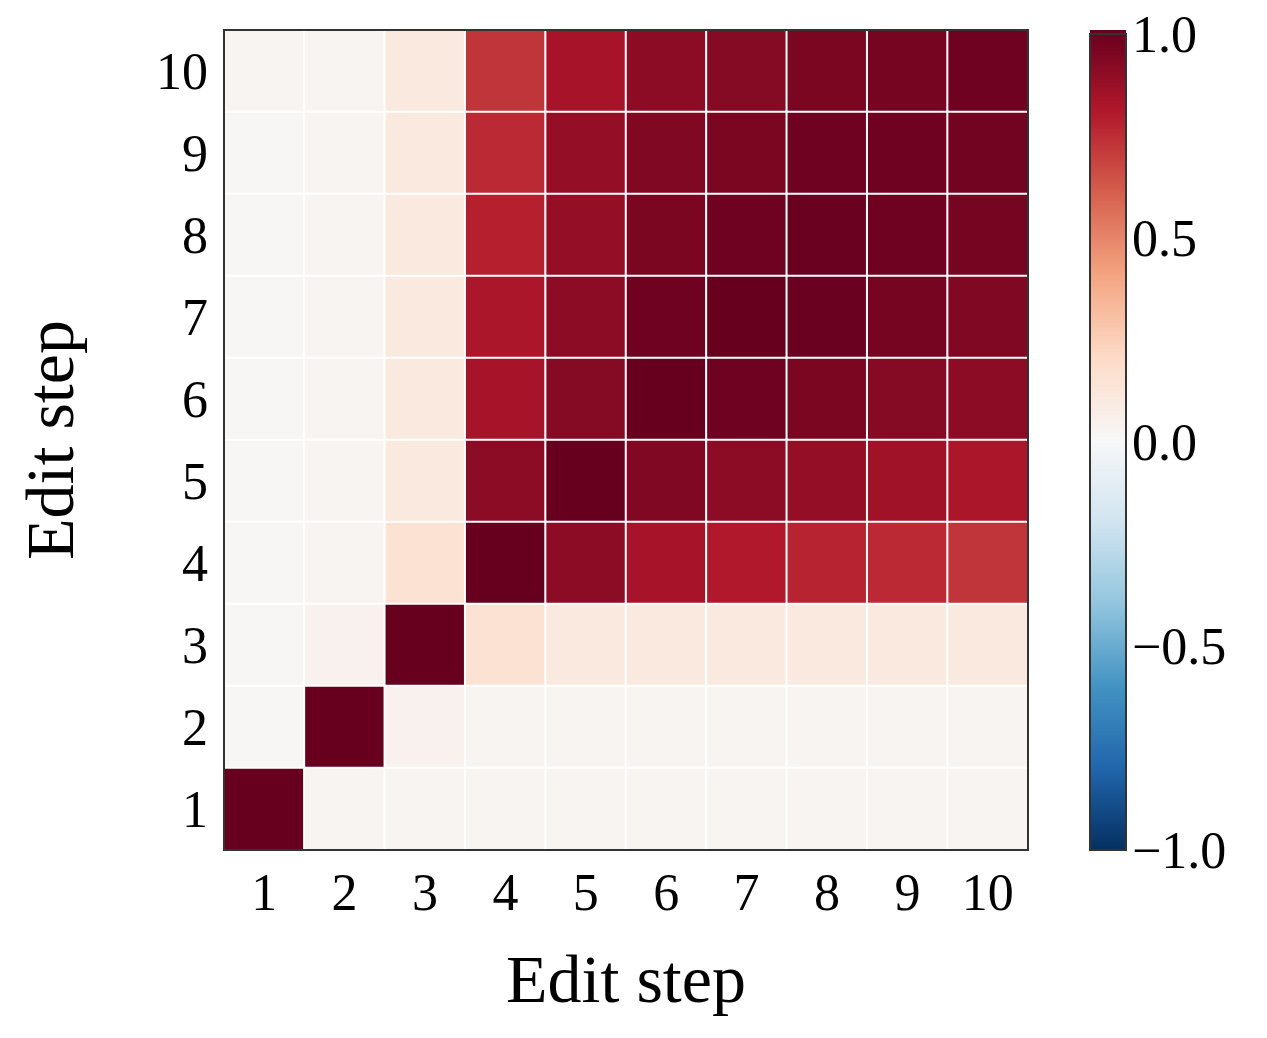  Describe the element at coordinates (195, 727) in the screenshot. I see `y-tick-label: 2` at that location.